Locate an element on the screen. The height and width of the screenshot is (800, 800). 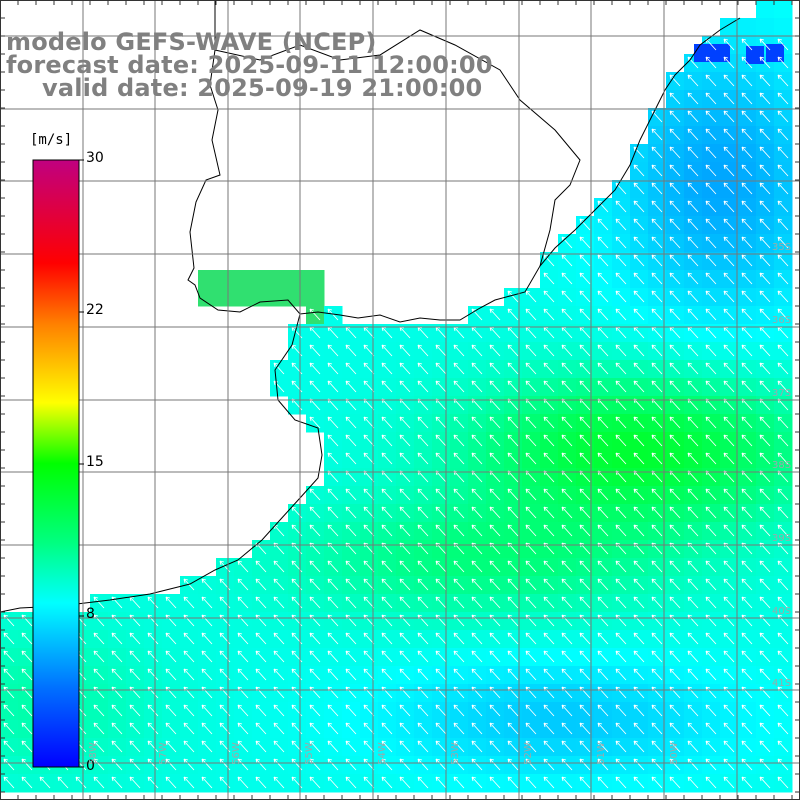
colorbar-tick-label: 0 is located at coordinates (90, 766).